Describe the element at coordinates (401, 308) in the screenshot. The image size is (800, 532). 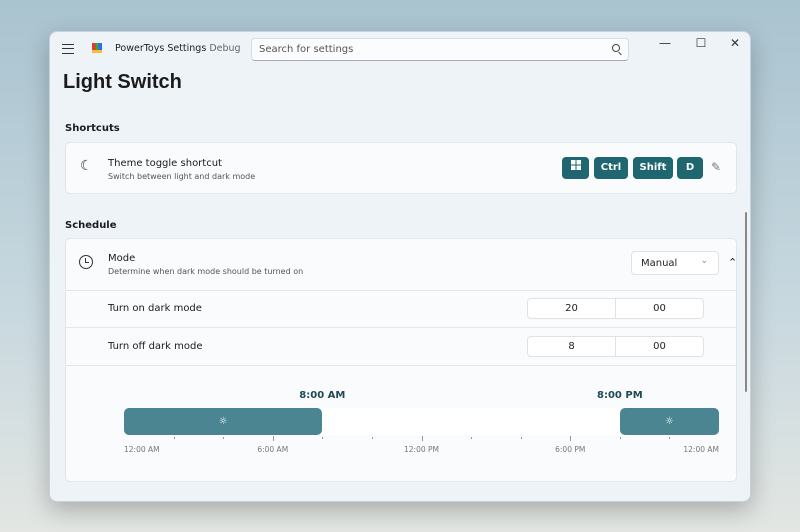
I see `turn-on-row: Turn on dark mode 20 00` at that location.